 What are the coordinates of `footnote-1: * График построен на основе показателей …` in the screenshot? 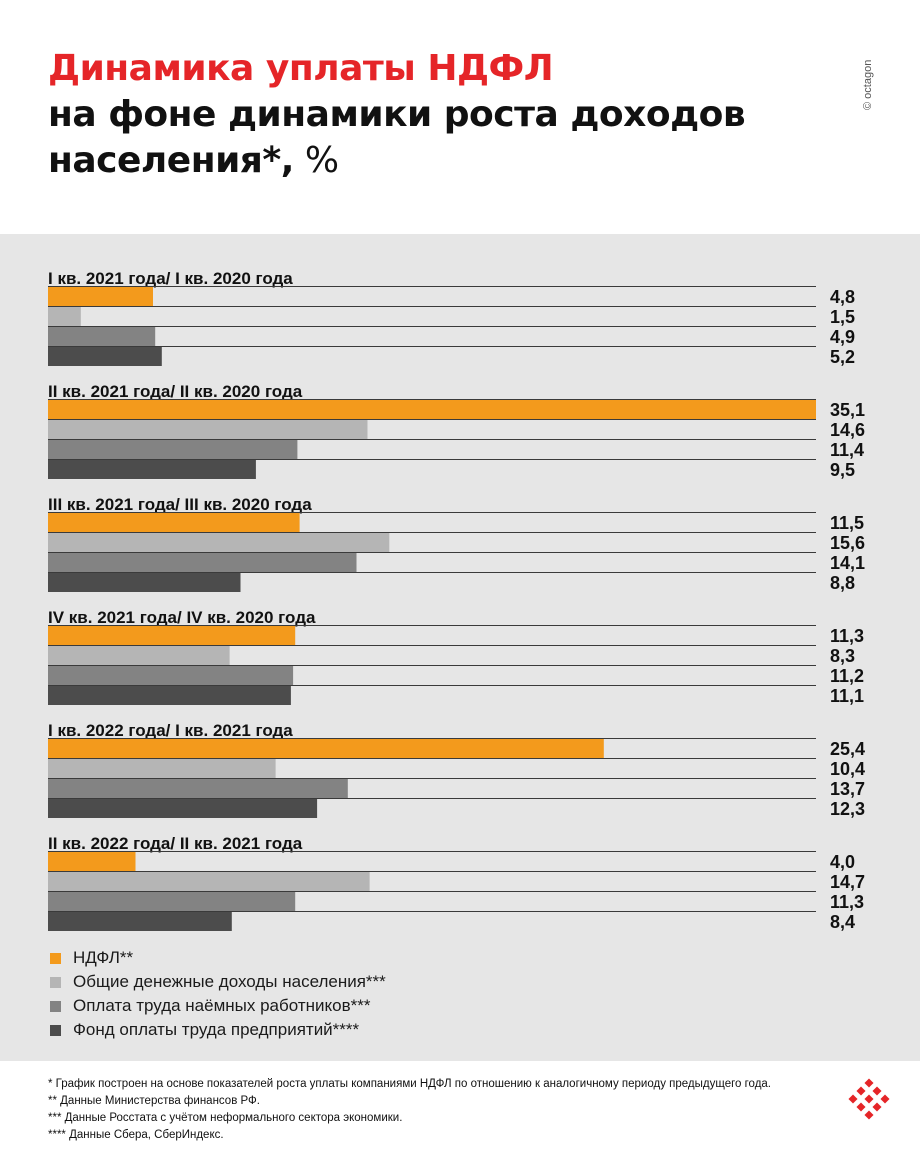 It's located at (410, 1084).